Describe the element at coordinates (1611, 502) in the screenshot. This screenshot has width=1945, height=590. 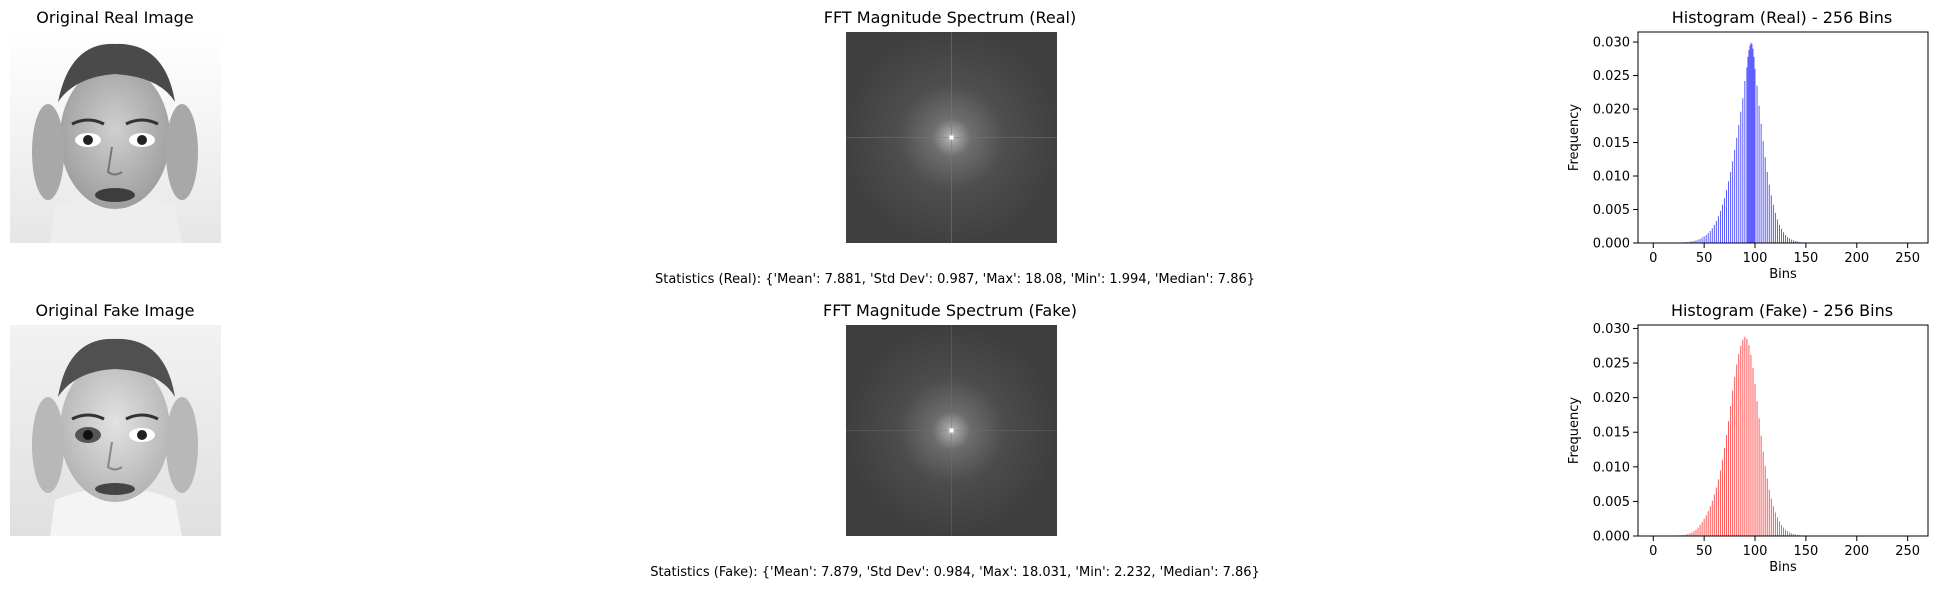
I see `y-tick-label: 0.005` at that location.